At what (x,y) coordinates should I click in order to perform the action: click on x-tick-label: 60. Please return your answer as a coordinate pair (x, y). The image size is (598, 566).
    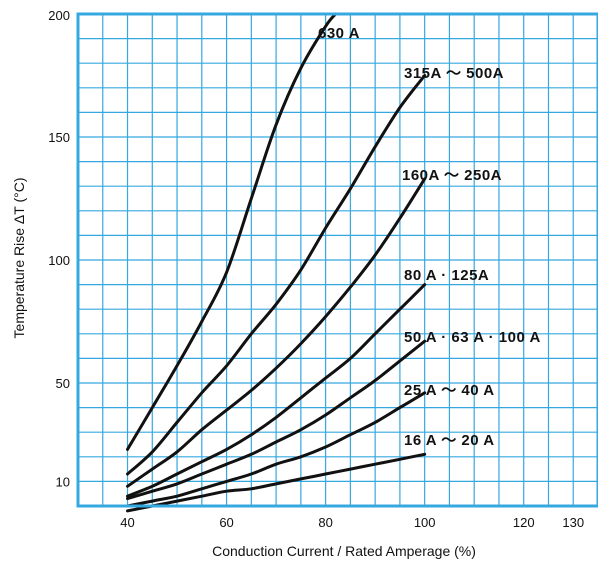
    Looking at the image, I should click on (226, 522).